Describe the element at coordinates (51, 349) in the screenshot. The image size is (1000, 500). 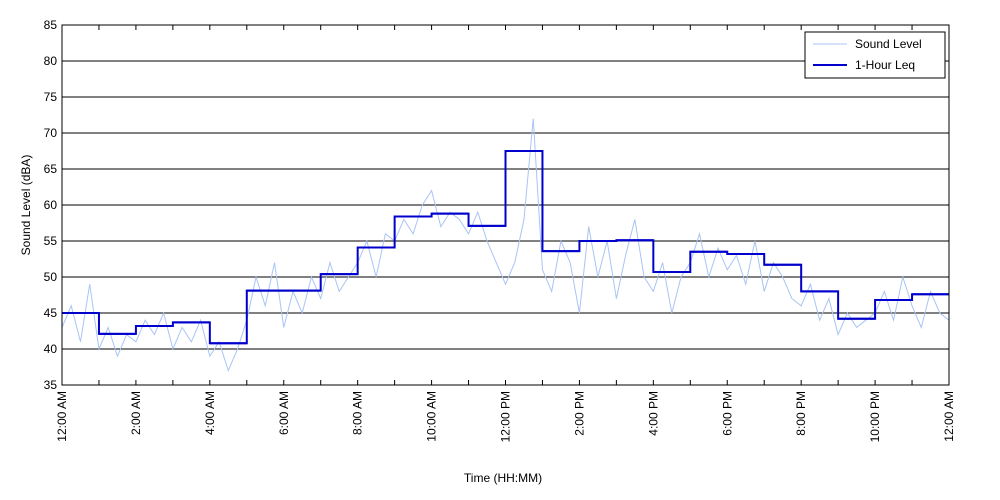
I see `y-tick-label: 40` at that location.